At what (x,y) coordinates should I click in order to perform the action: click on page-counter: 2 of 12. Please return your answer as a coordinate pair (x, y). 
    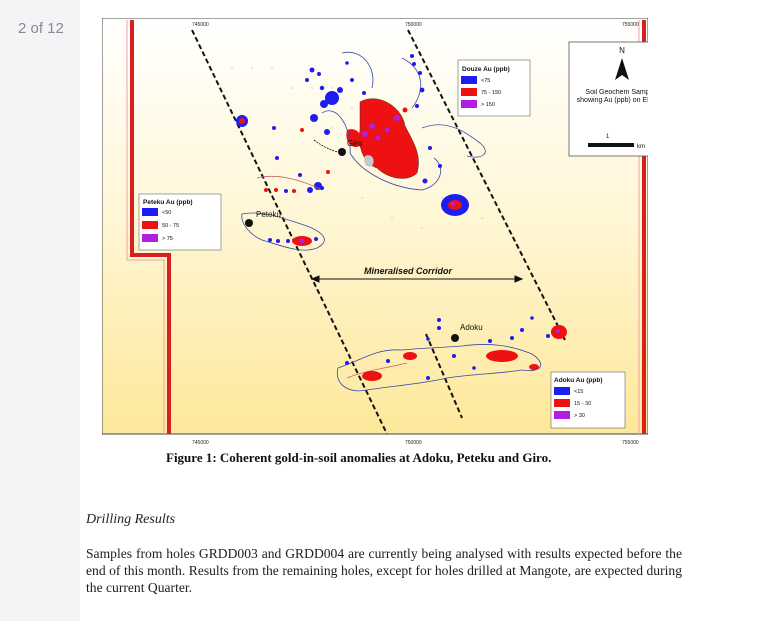
    Looking at the image, I should click on (41, 28).